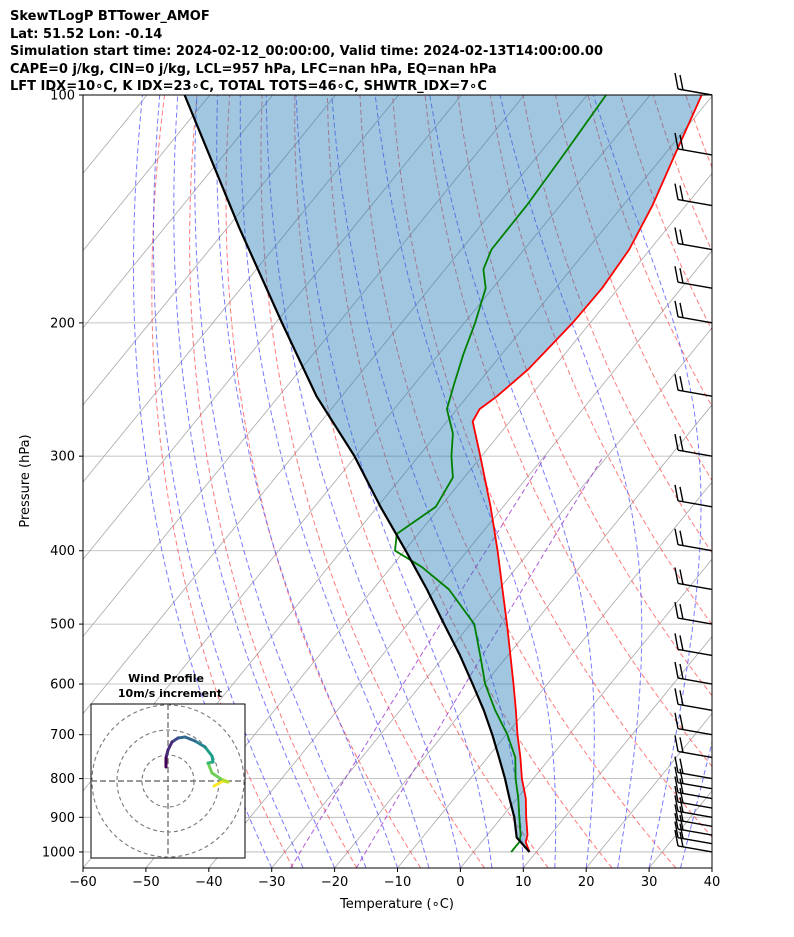  What do you see at coordinates (649, 882) in the screenshot?
I see `x-tick-label: 30` at bounding box center [649, 882].